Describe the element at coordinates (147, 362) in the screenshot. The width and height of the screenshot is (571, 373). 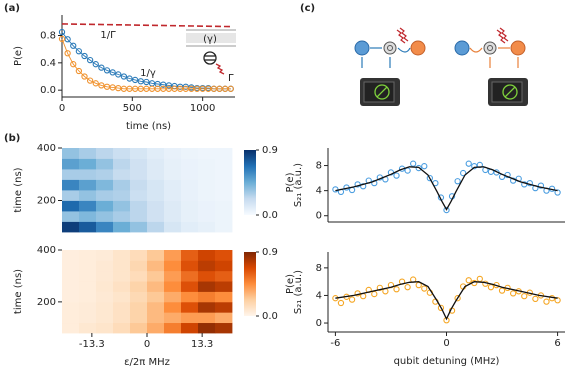
I see `x-axis-label: ε/2π MHz` at that location.